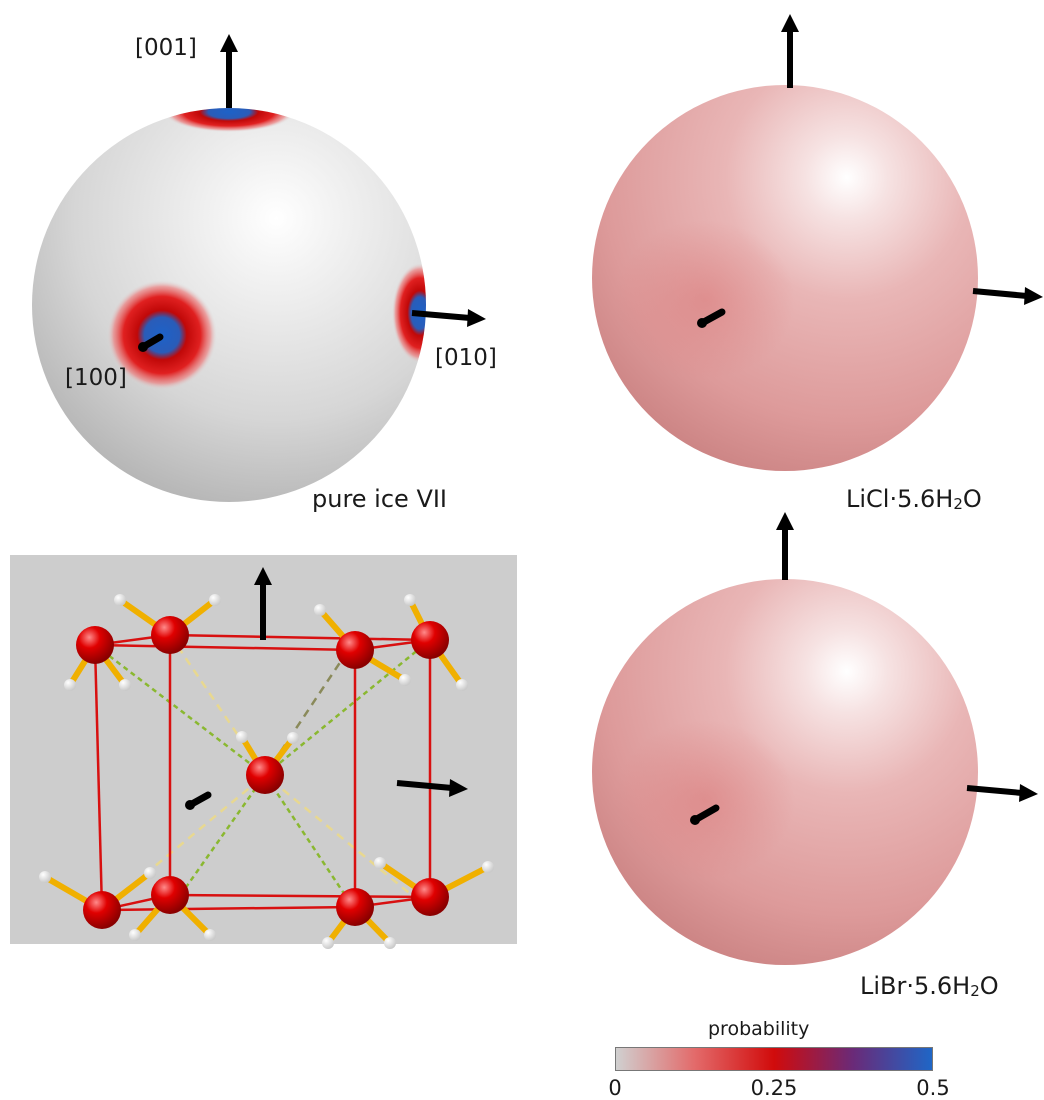 Image resolution: width=1044 pixels, height=1100 pixels. I want to click on hydrogen-atoms, so click(266, 771).